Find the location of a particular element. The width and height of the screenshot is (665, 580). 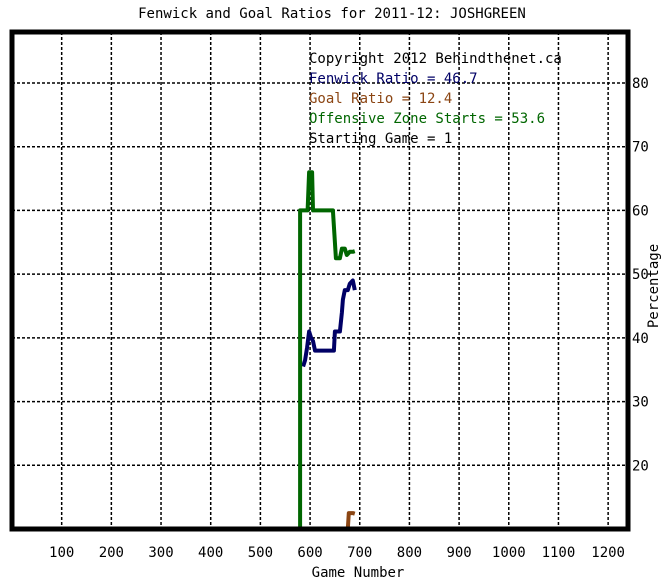

x-tick-label: 900 is located at coordinates (458, 553).